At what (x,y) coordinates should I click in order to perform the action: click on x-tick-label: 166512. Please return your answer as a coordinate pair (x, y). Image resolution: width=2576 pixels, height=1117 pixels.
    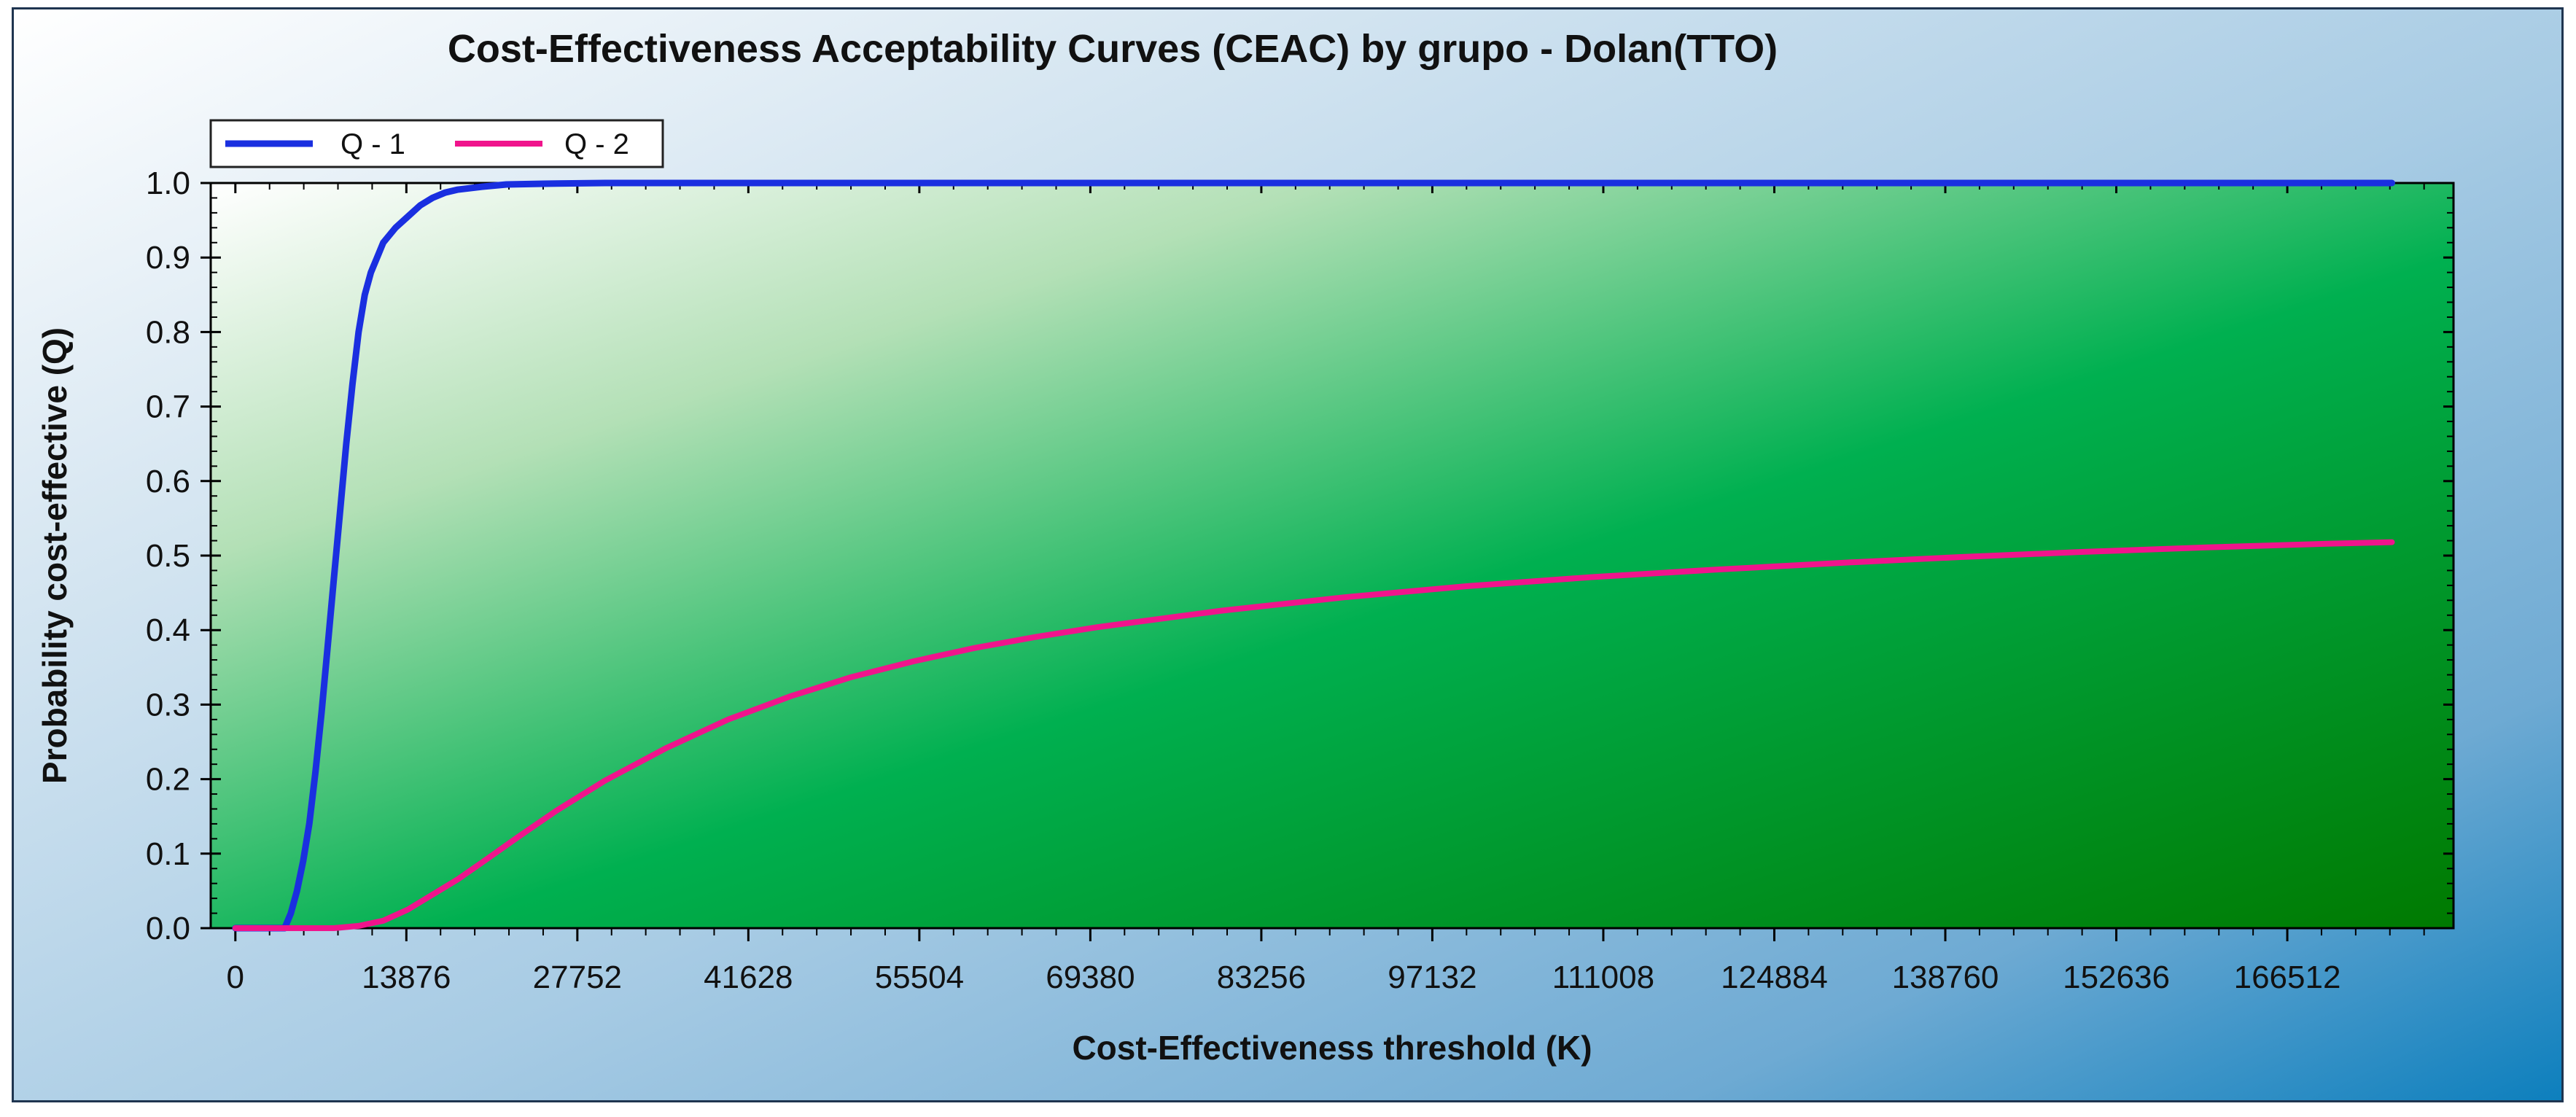
    Looking at the image, I should click on (2287, 977).